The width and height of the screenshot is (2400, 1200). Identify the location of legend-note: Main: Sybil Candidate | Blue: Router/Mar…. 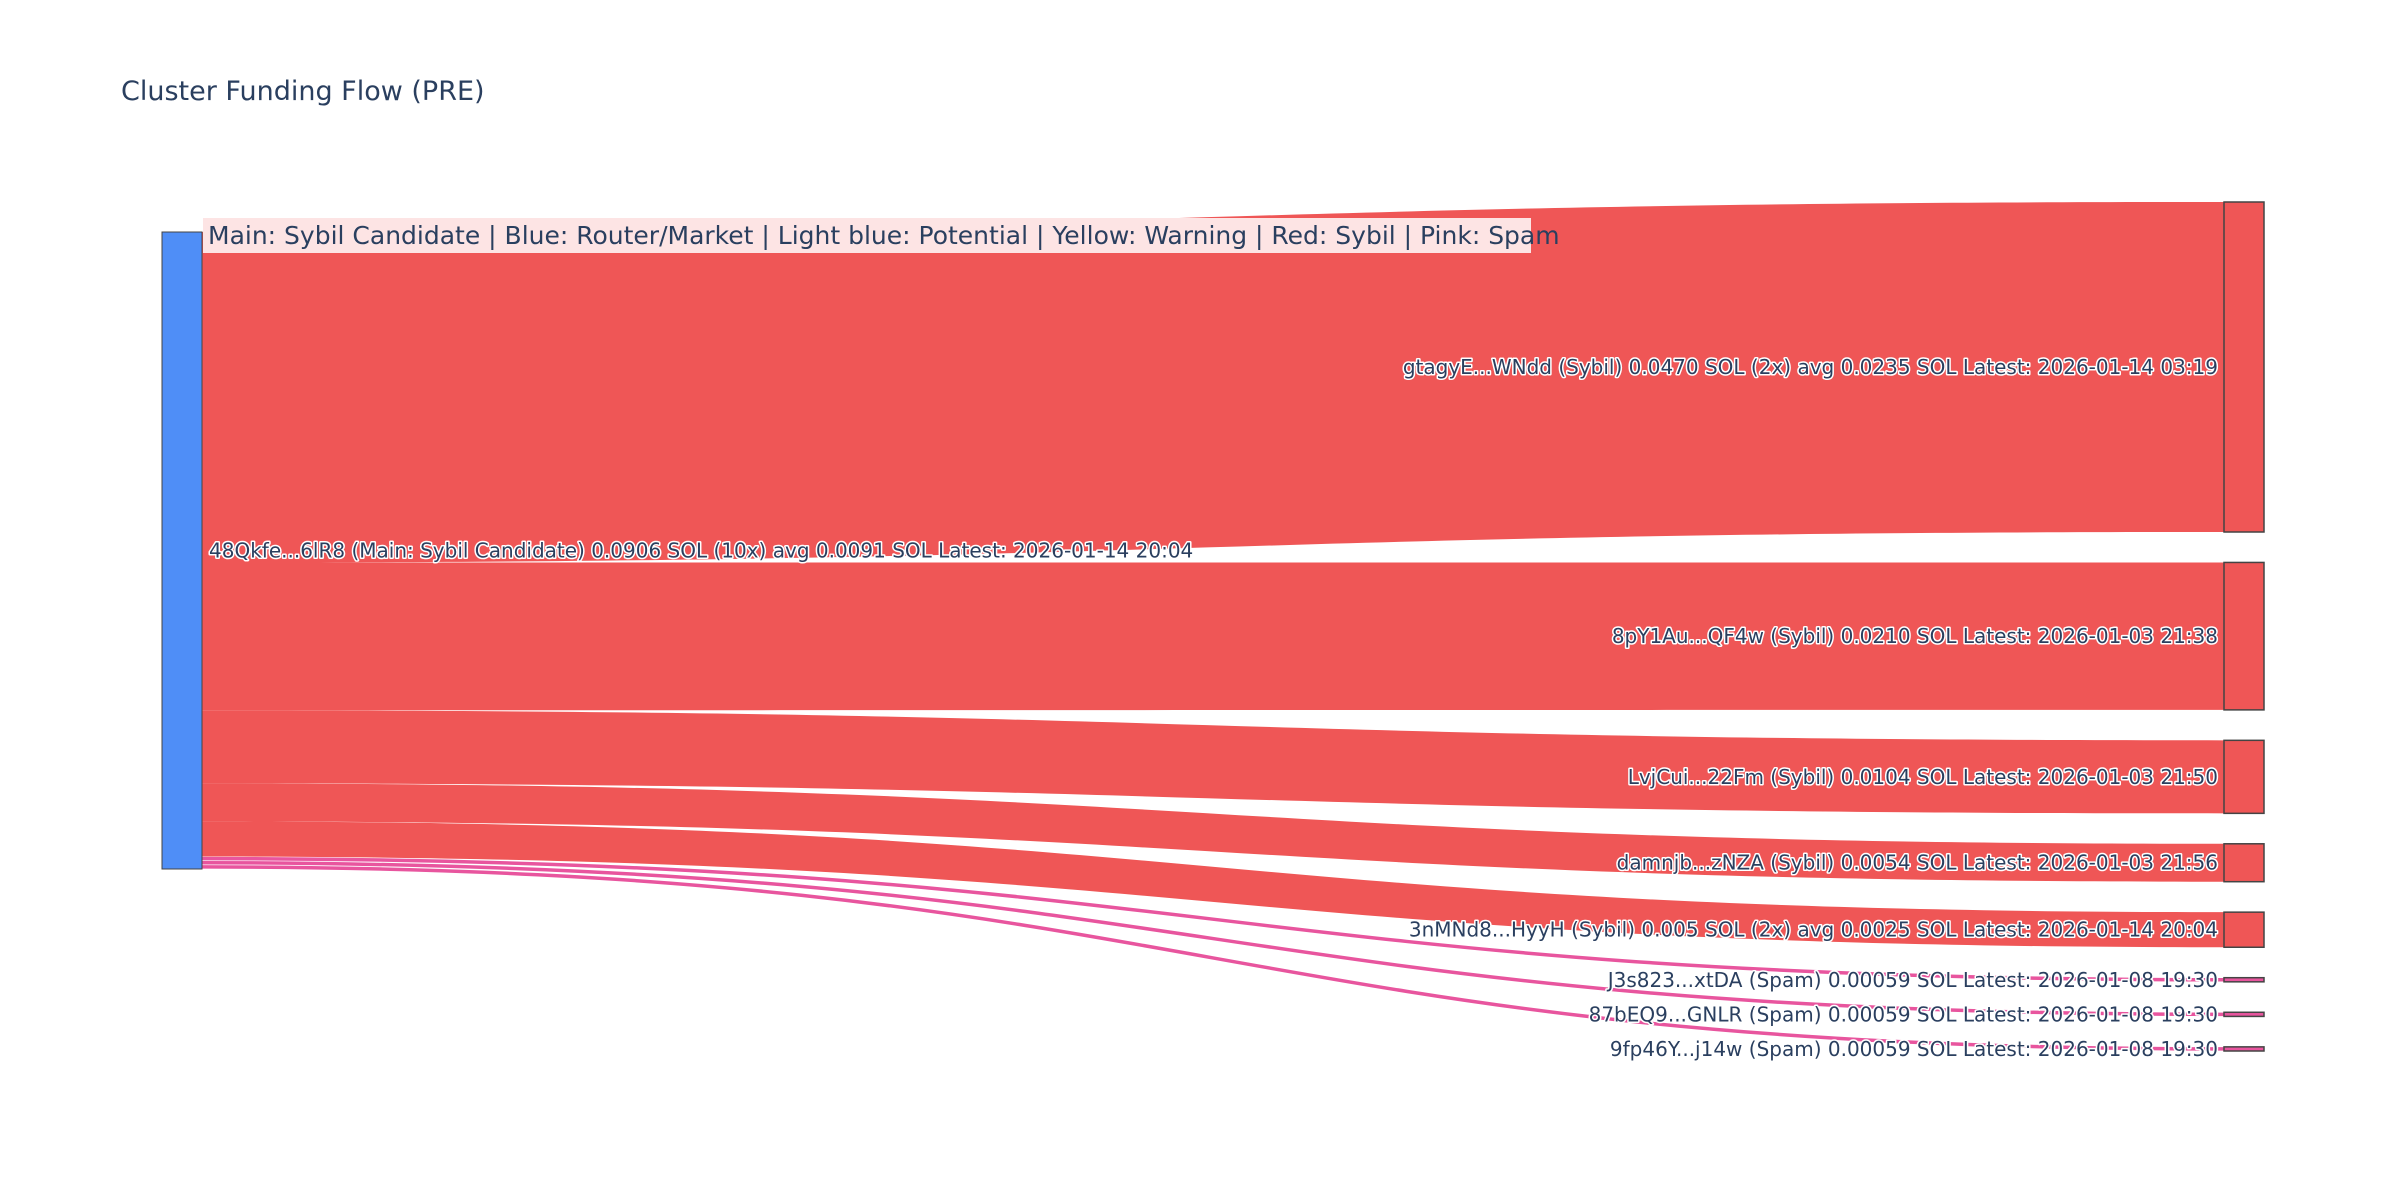
(884, 235).